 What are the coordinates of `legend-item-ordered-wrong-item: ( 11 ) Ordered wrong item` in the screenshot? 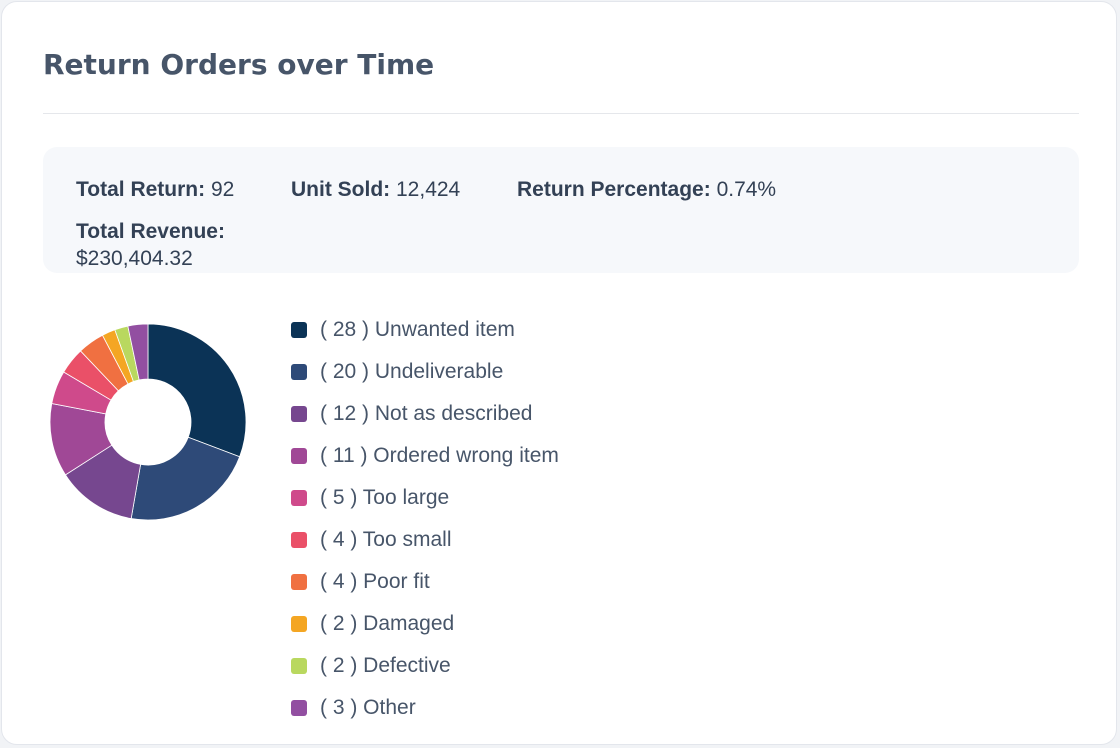 It's located at (425, 456).